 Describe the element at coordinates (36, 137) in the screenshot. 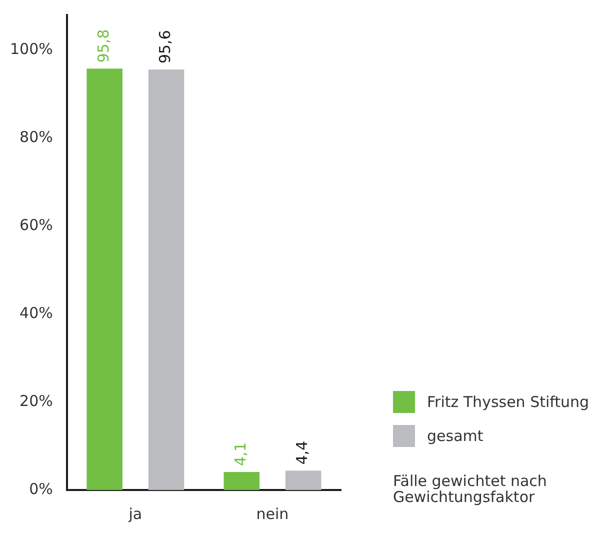

I see `y-tick-label: 80%` at that location.